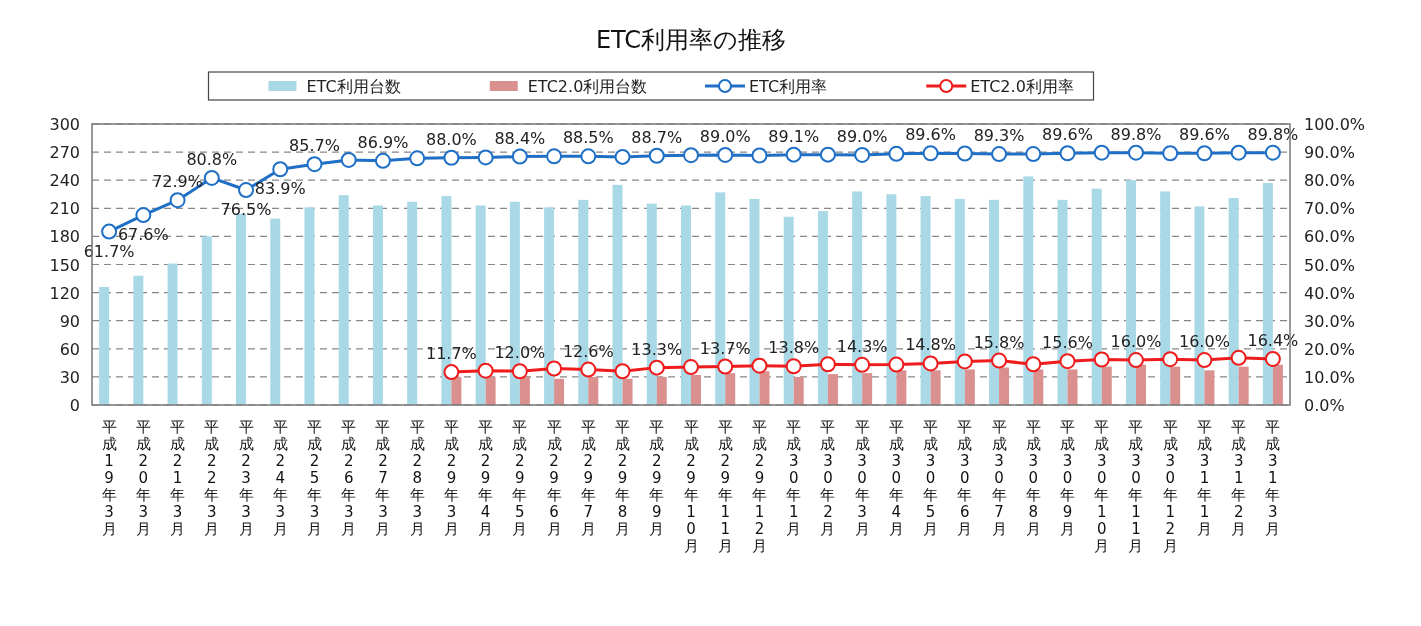 This screenshot has height=626, width=1421. I want to click on data-label: 16.4%, so click(1273, 340).